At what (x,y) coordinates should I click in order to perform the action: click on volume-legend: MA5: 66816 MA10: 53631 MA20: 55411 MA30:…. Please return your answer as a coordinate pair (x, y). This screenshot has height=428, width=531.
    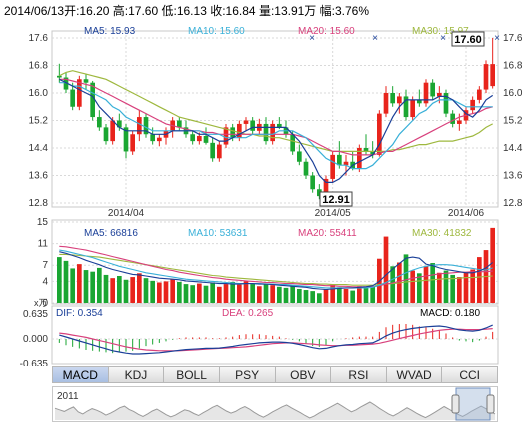
    Looking at the image, I should click on (278, 233).